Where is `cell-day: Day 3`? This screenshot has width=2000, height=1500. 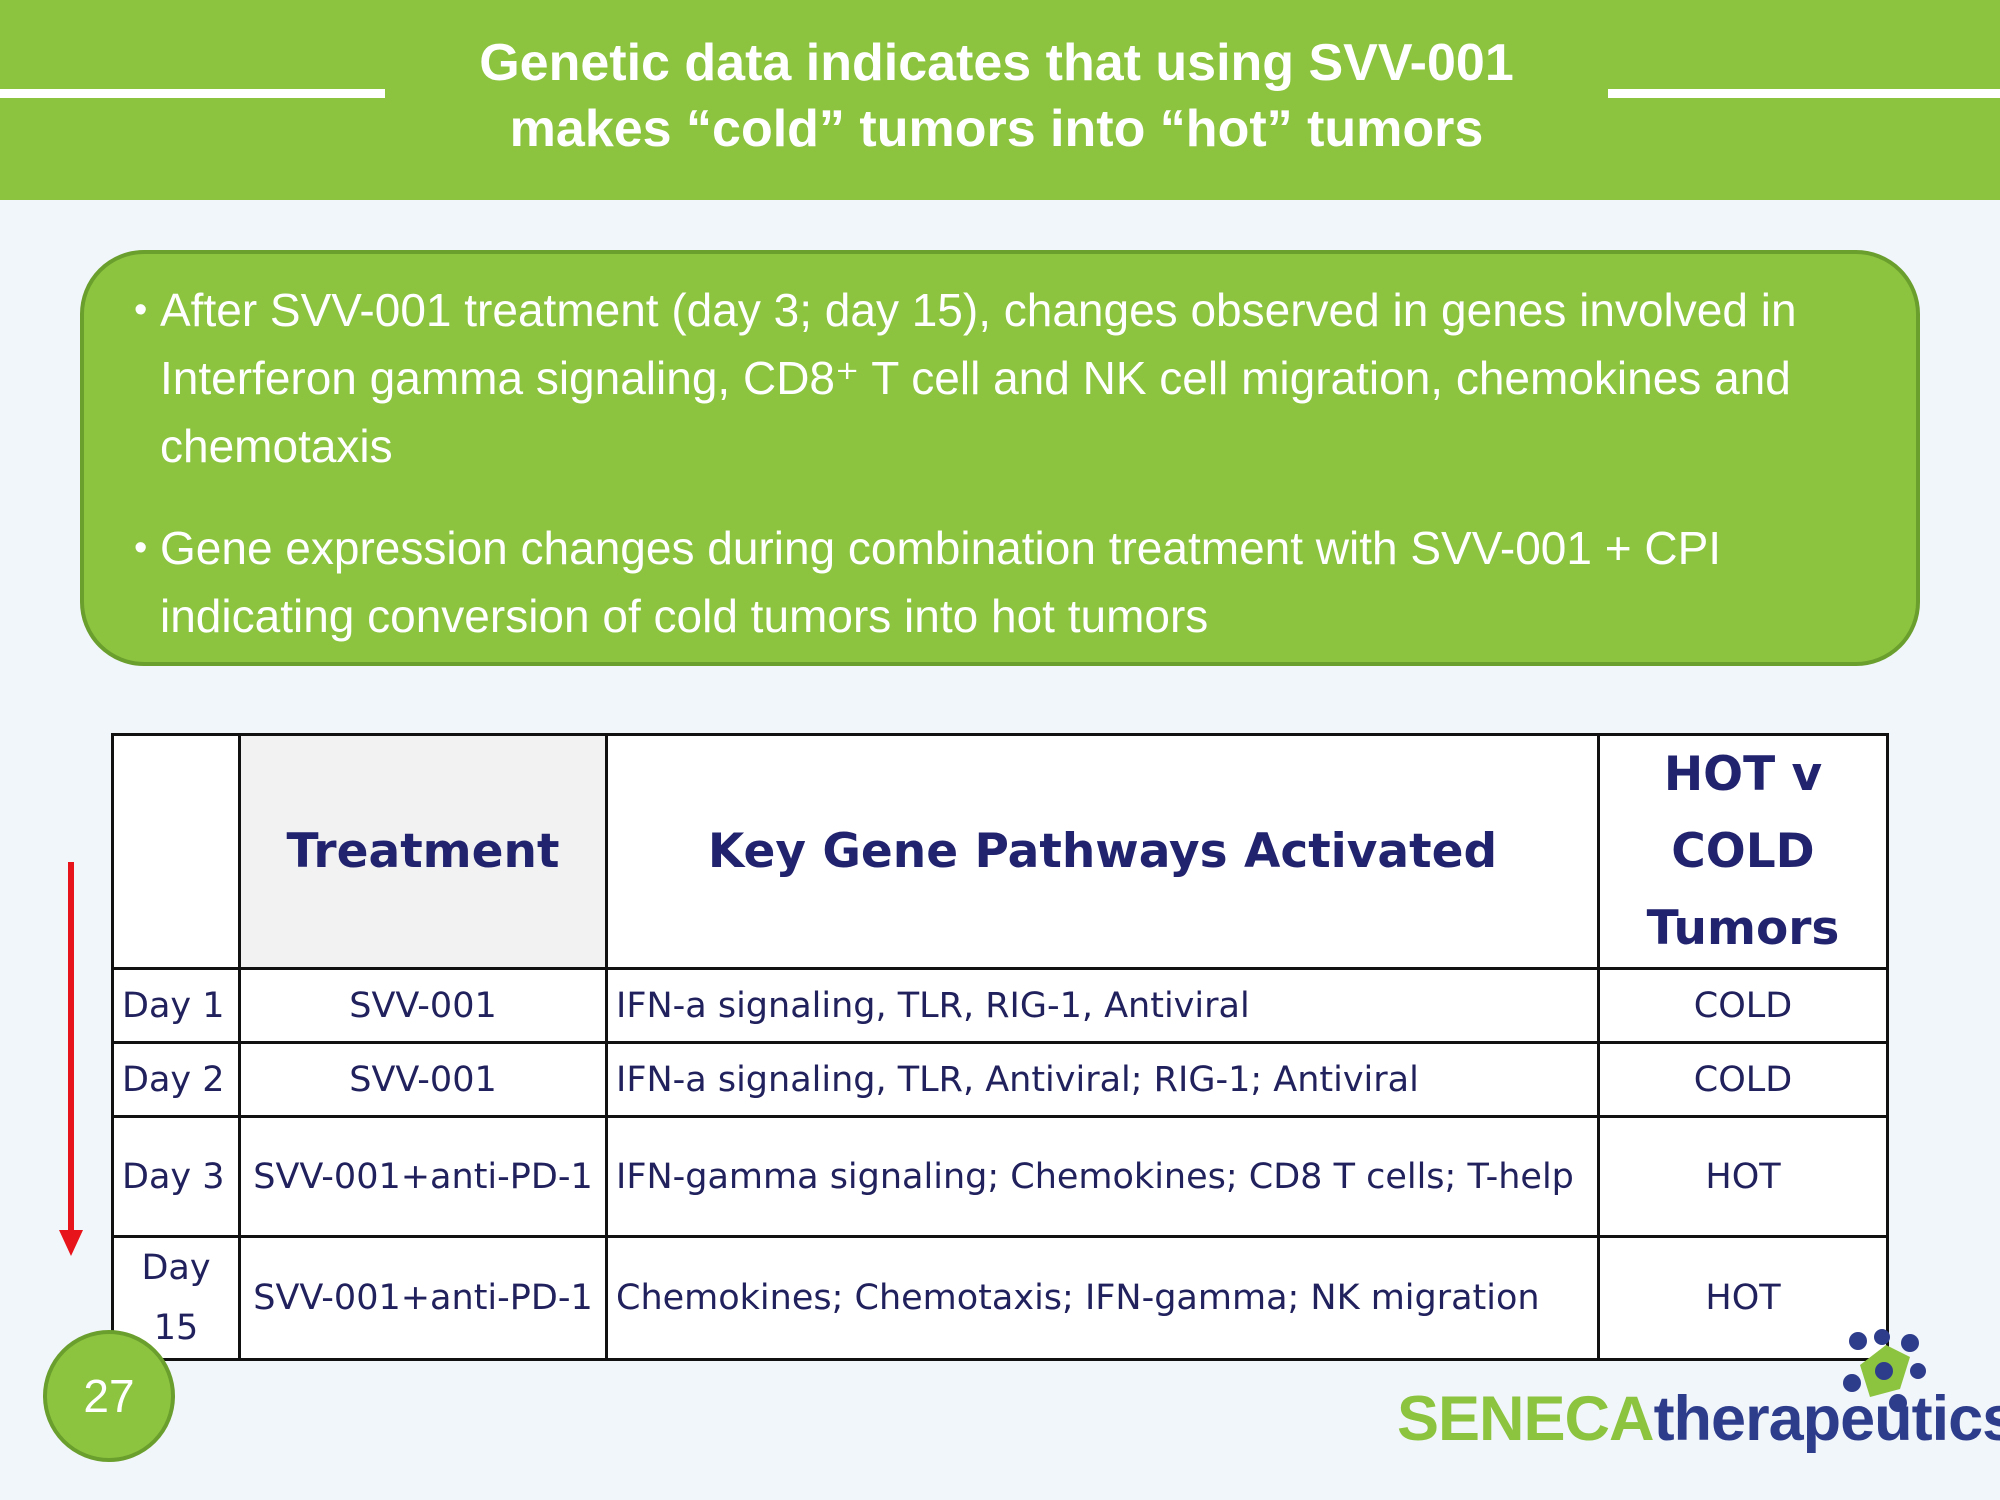 cell-day: Day 3 is located at coordinates (176, 1176).